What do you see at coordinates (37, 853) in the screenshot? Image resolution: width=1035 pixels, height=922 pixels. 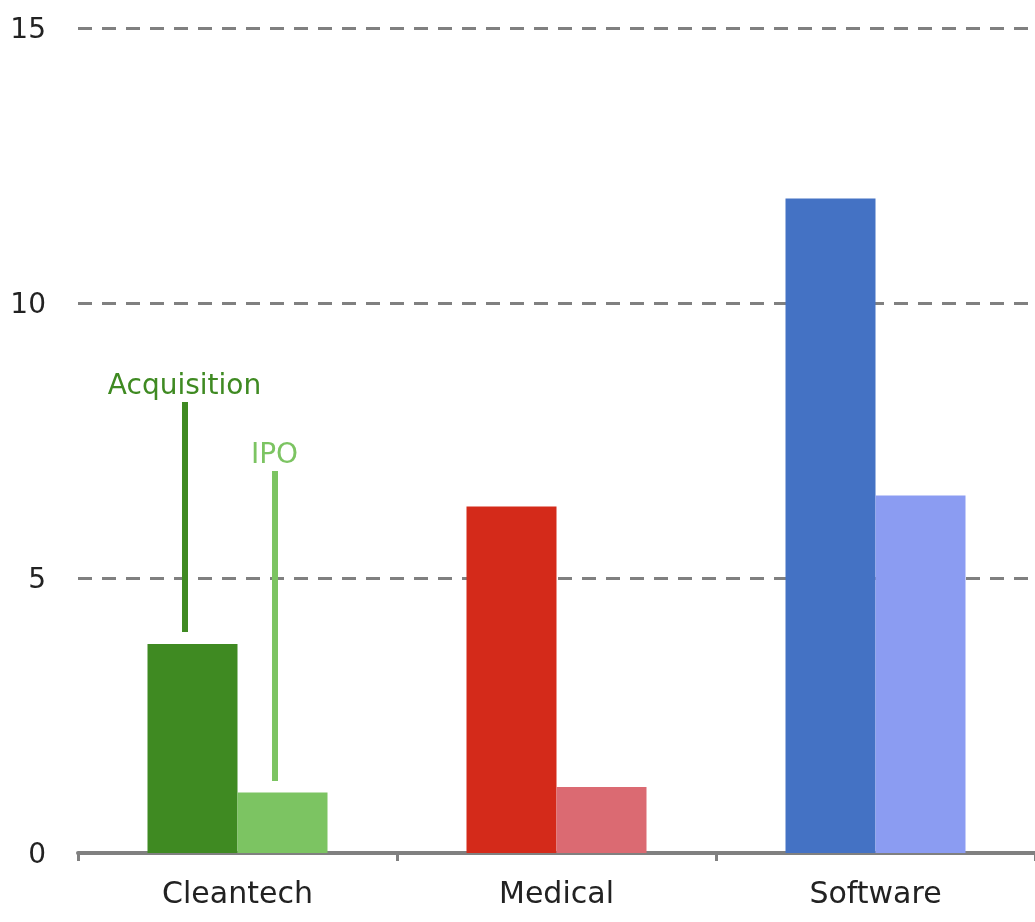 I see `y-tick-label: 0` at bounding box center [37, 853].